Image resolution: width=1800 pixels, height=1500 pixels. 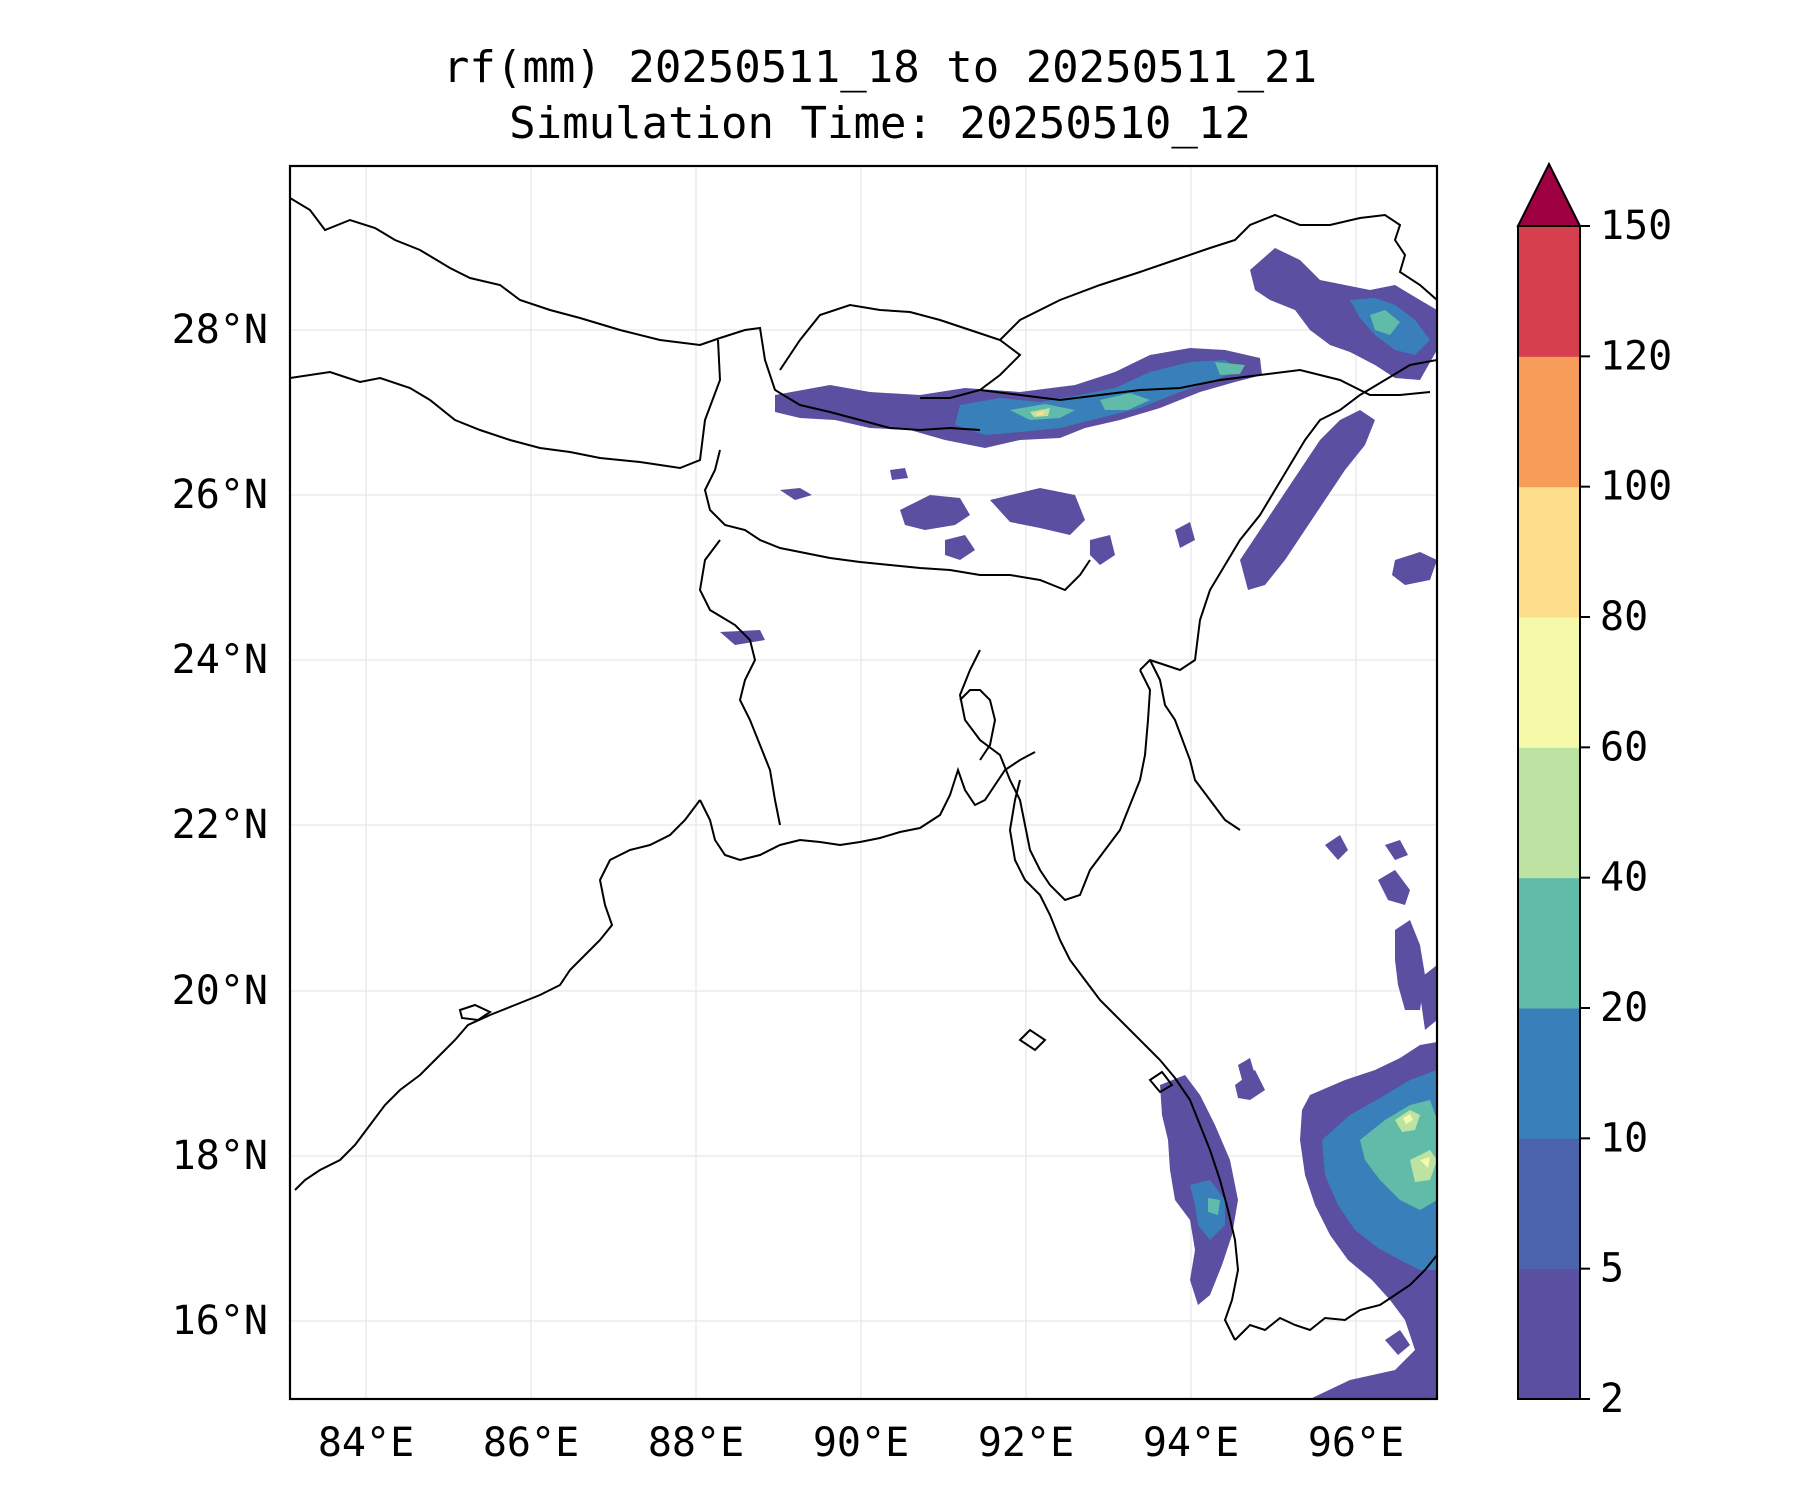 What do you see at coordinates (880, 123) in the screenshot?
I see `map-title-line-2: Simulation Time: 20250510_12` at bounding box center [880, 123].